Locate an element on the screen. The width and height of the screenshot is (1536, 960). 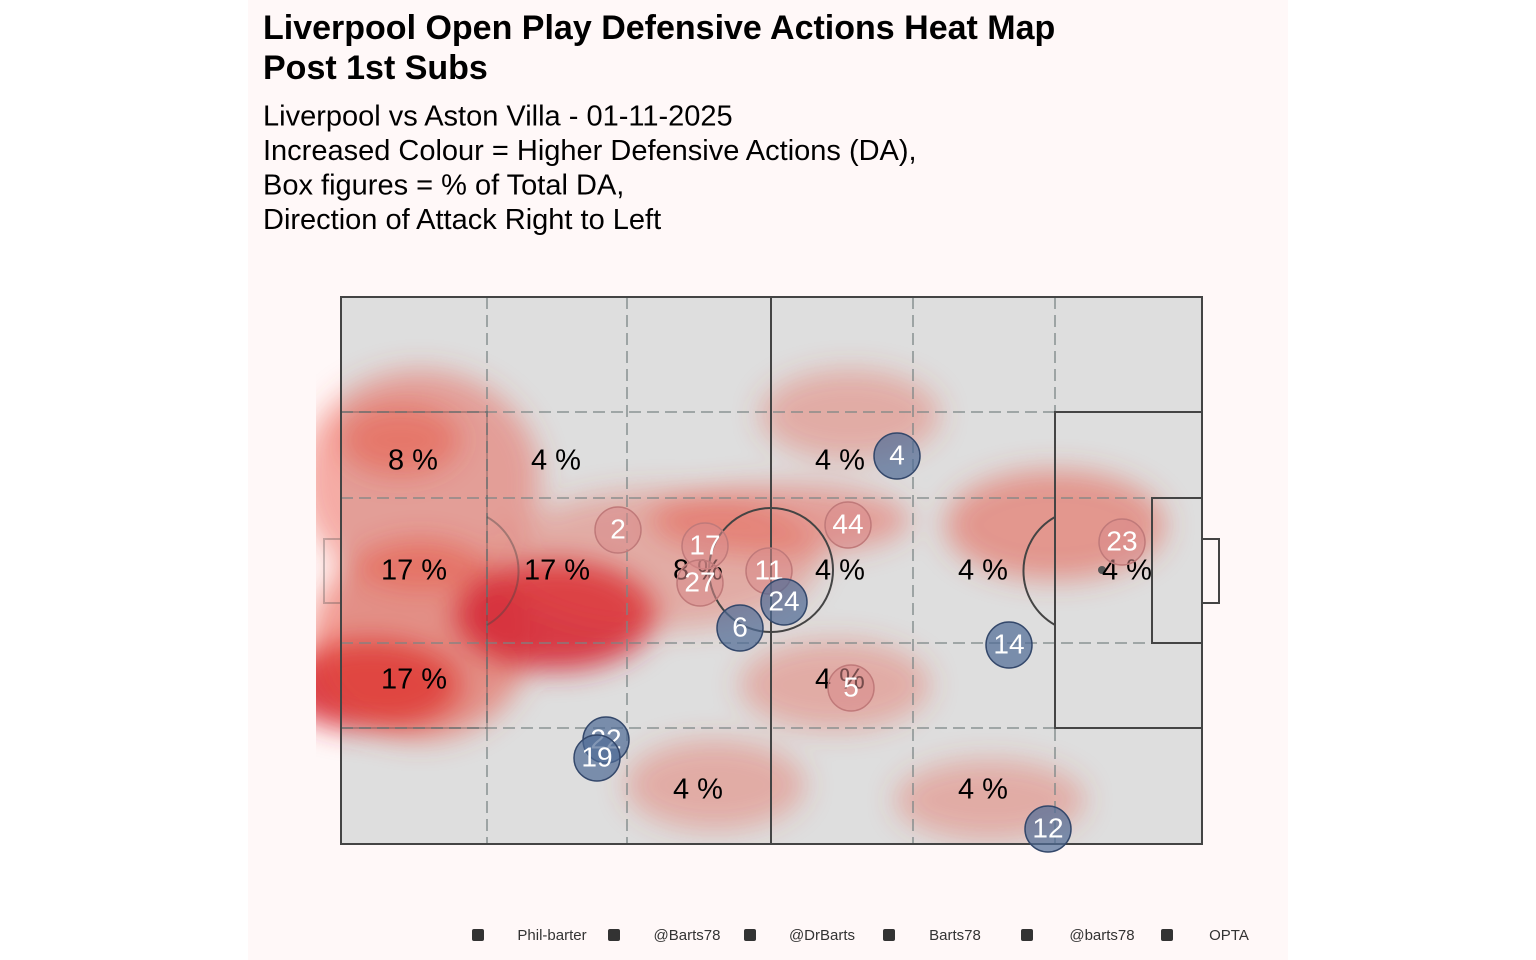
player-number: 27 is located at coordinates (699, 581).